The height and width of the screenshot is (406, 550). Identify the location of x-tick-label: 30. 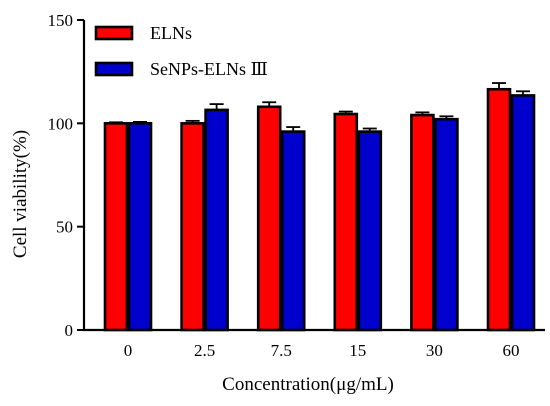
(434, 350).